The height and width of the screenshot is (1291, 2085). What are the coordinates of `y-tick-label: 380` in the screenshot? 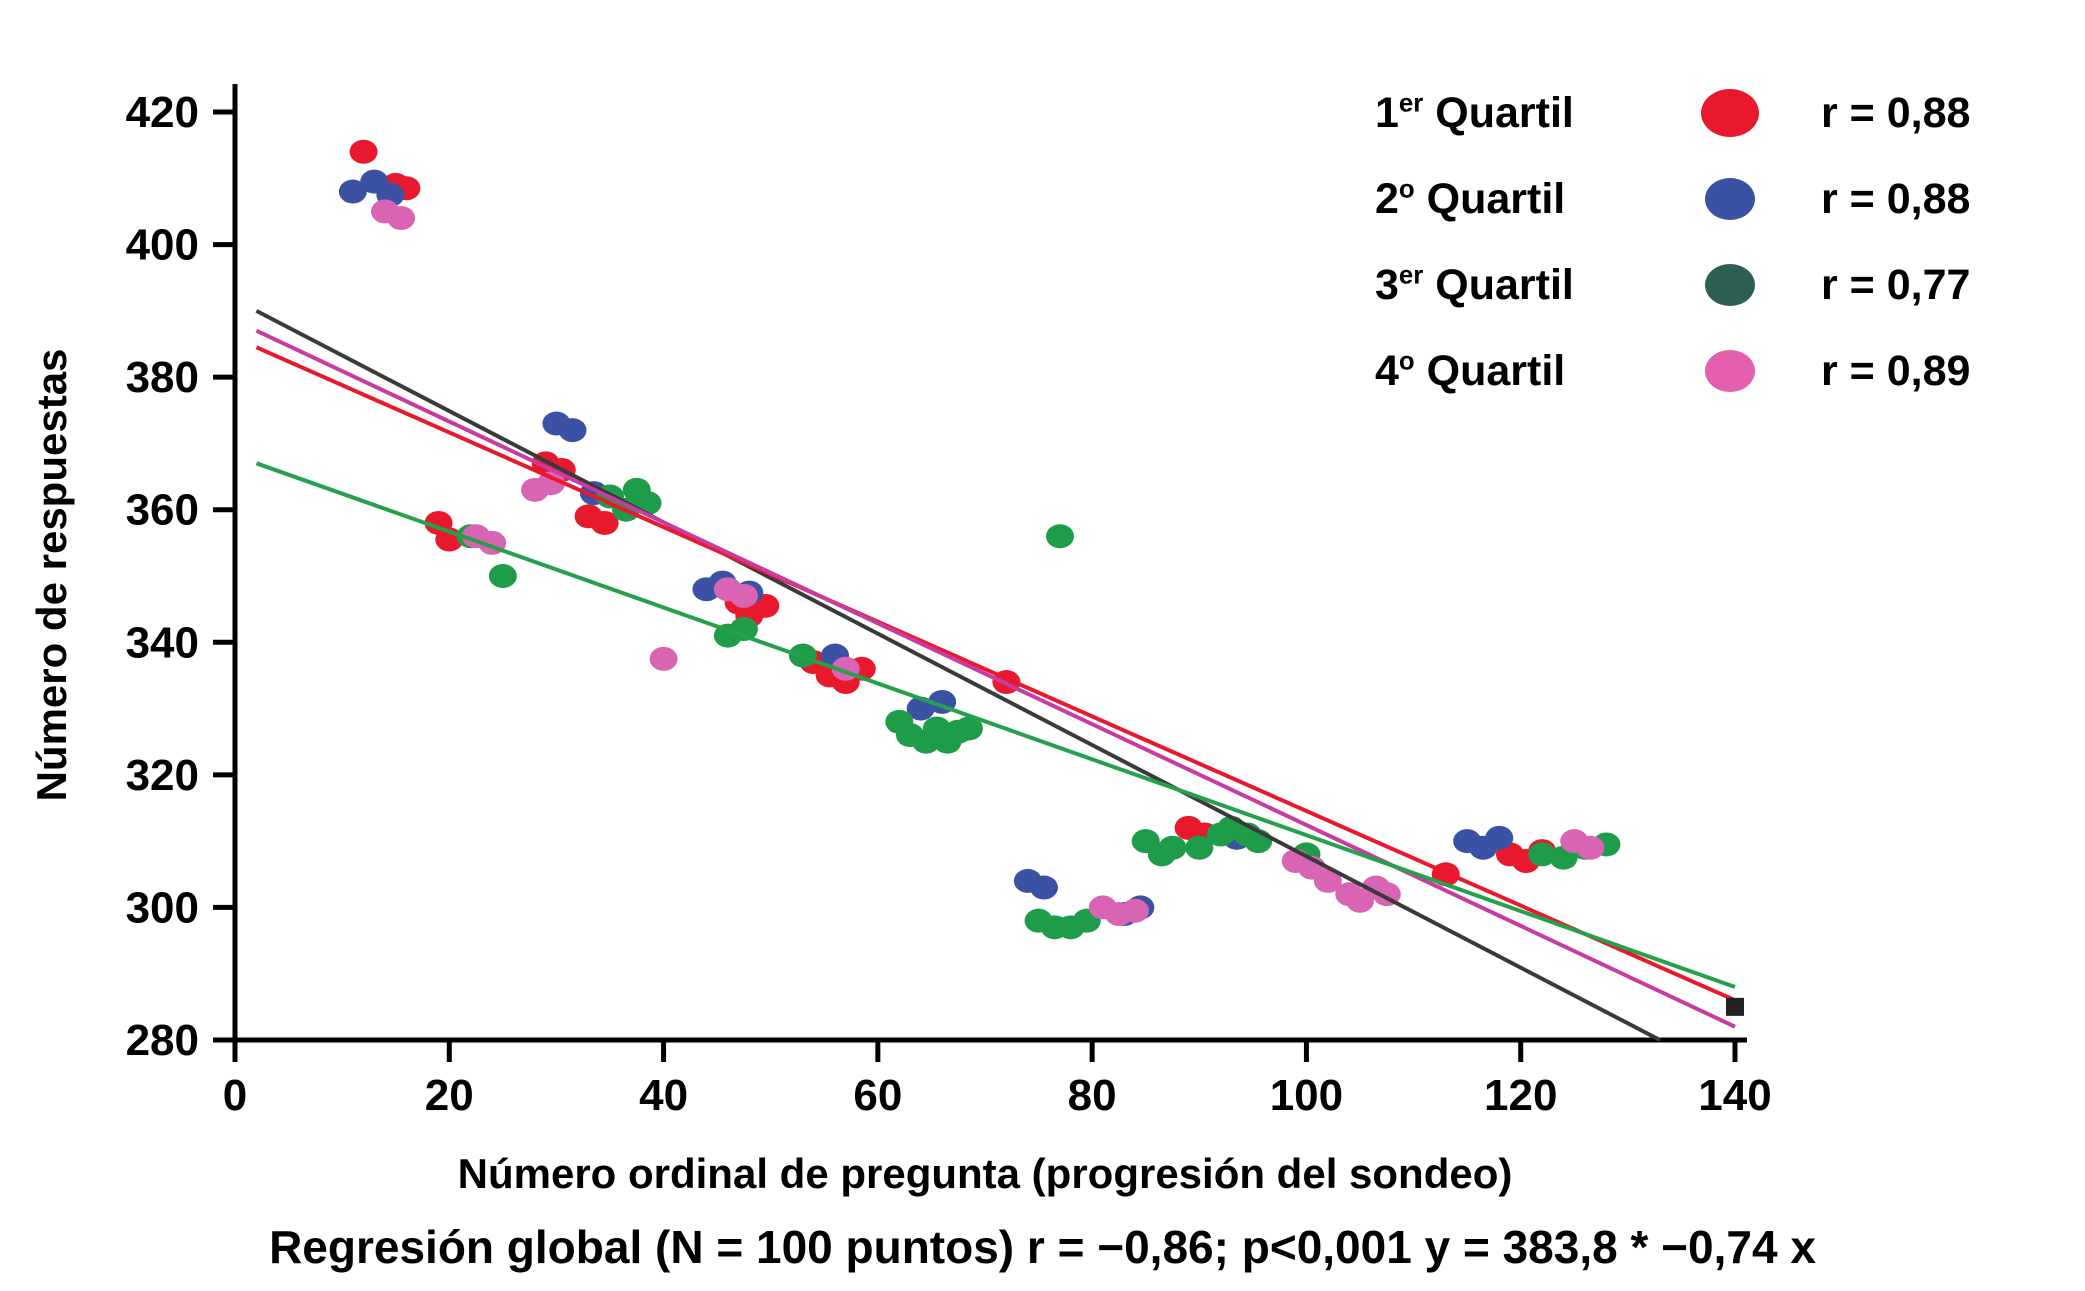 It's located at (162, 377).